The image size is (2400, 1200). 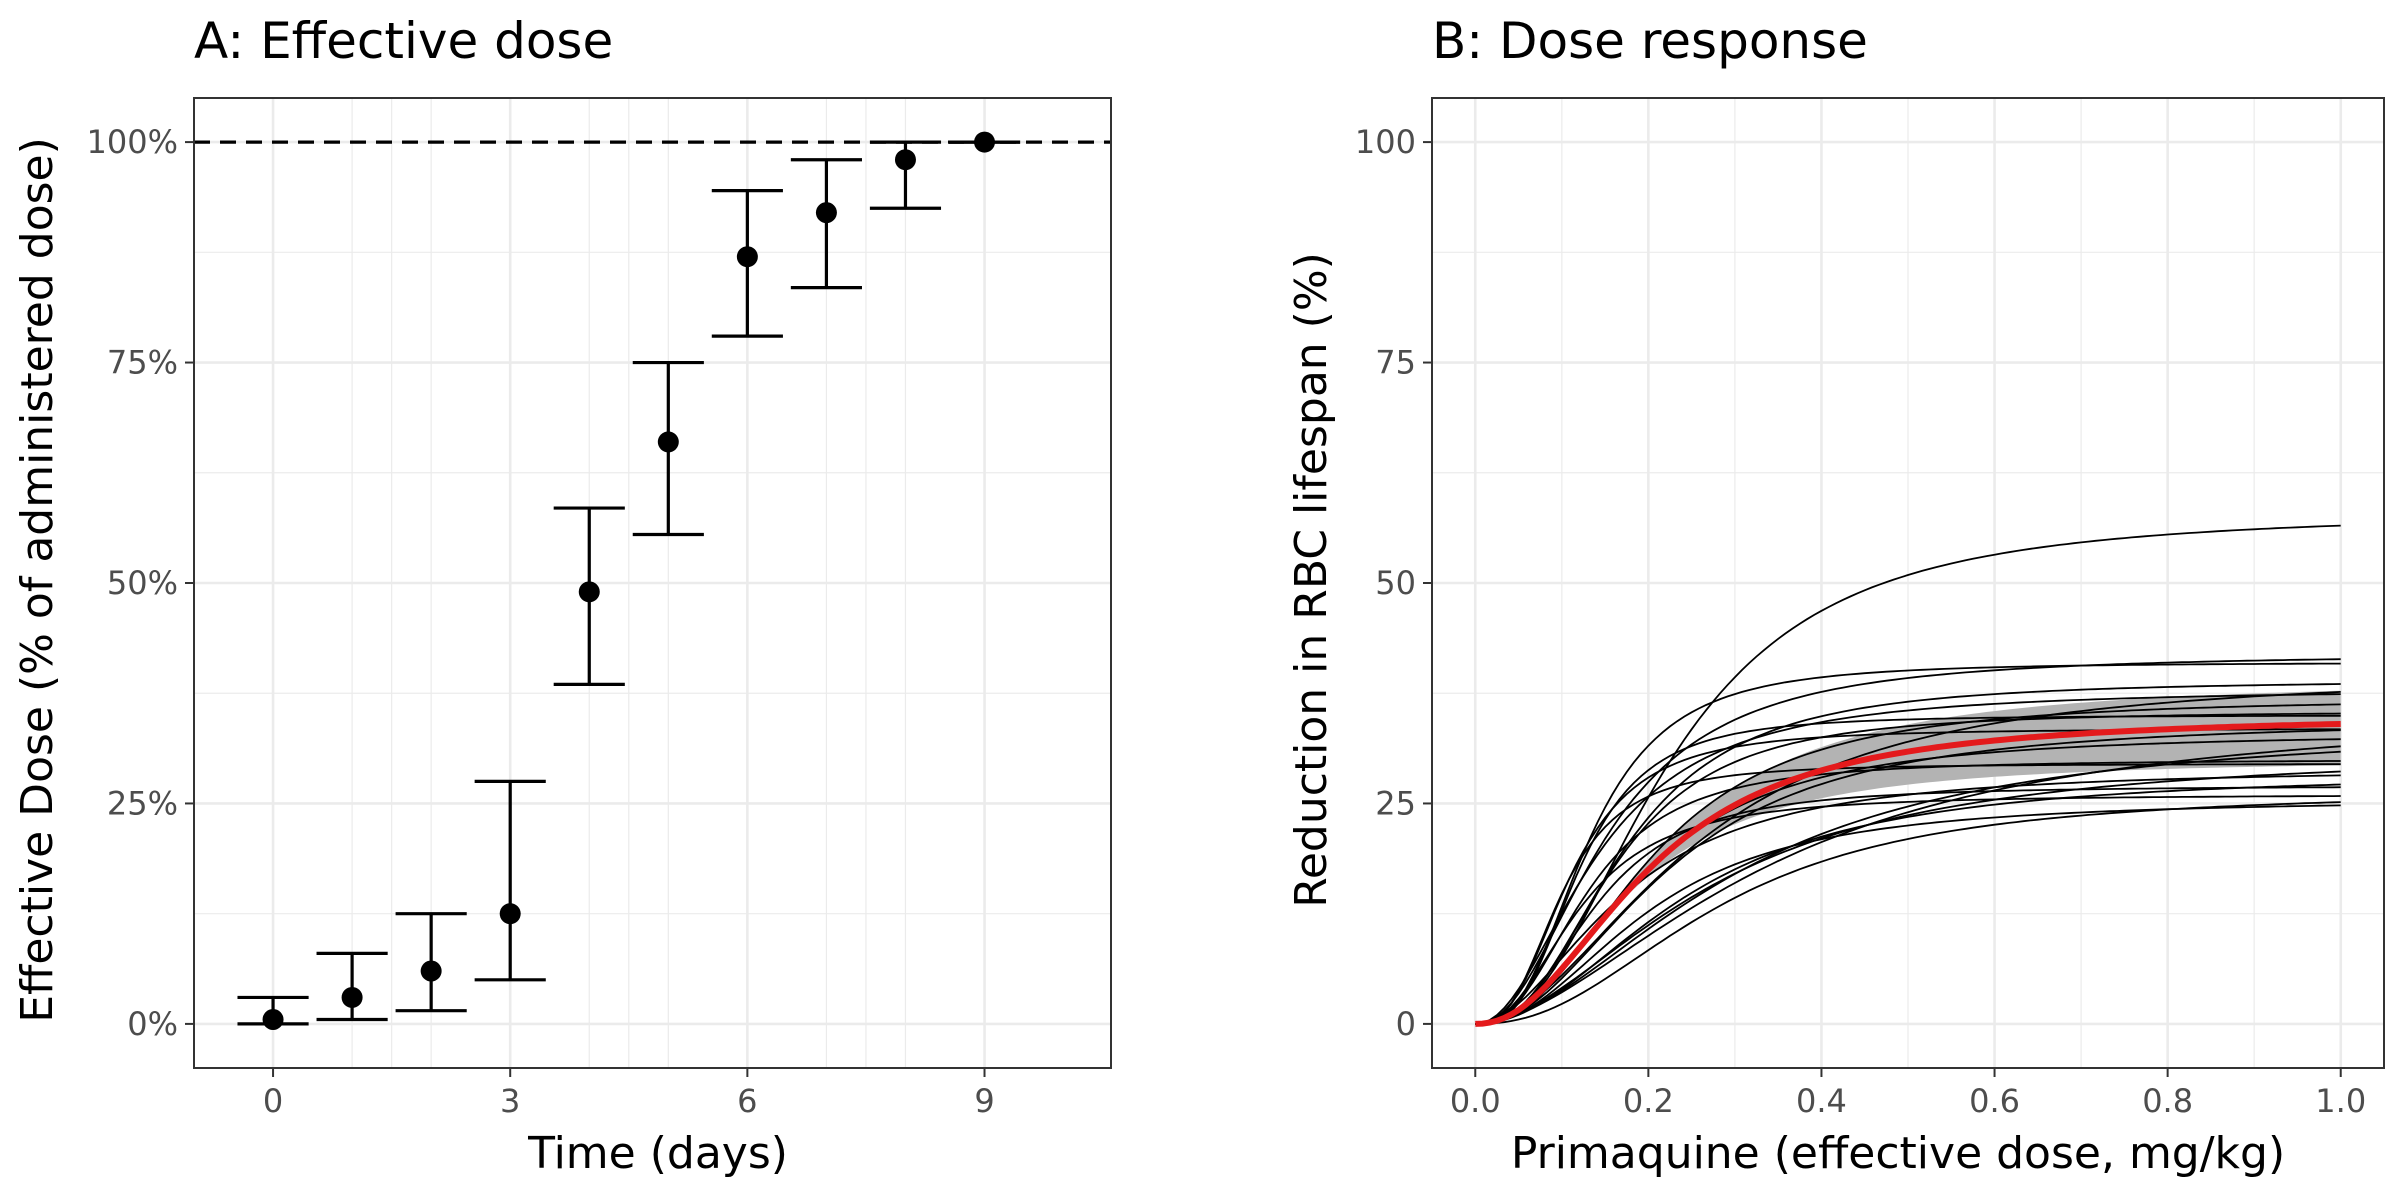 What do you see at coordinates (1406, 1024) in the screenshot?
I see `panel-b-y-tick-label: 0` at bounding box center [1406, 1024].